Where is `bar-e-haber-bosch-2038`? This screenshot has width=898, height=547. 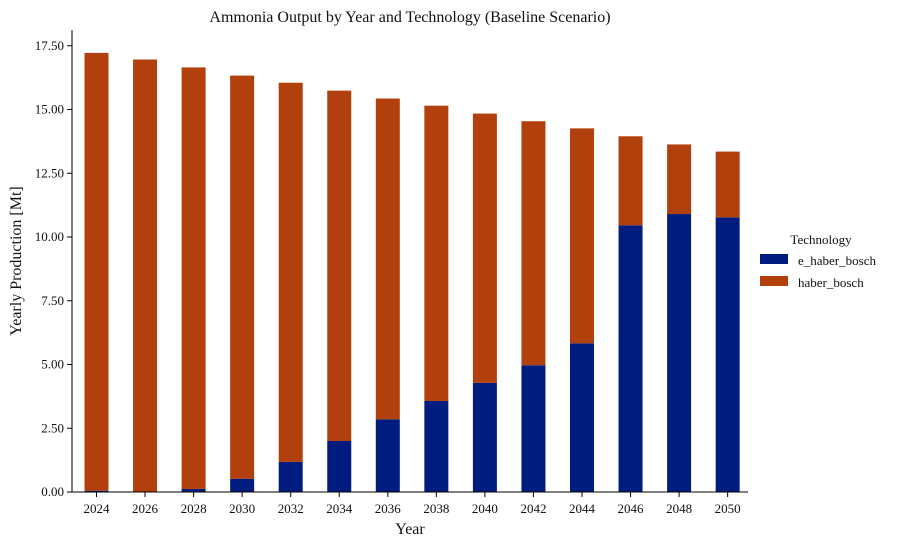
bar-e-haber-bosch-2038 is located at coordinates (436, 446).